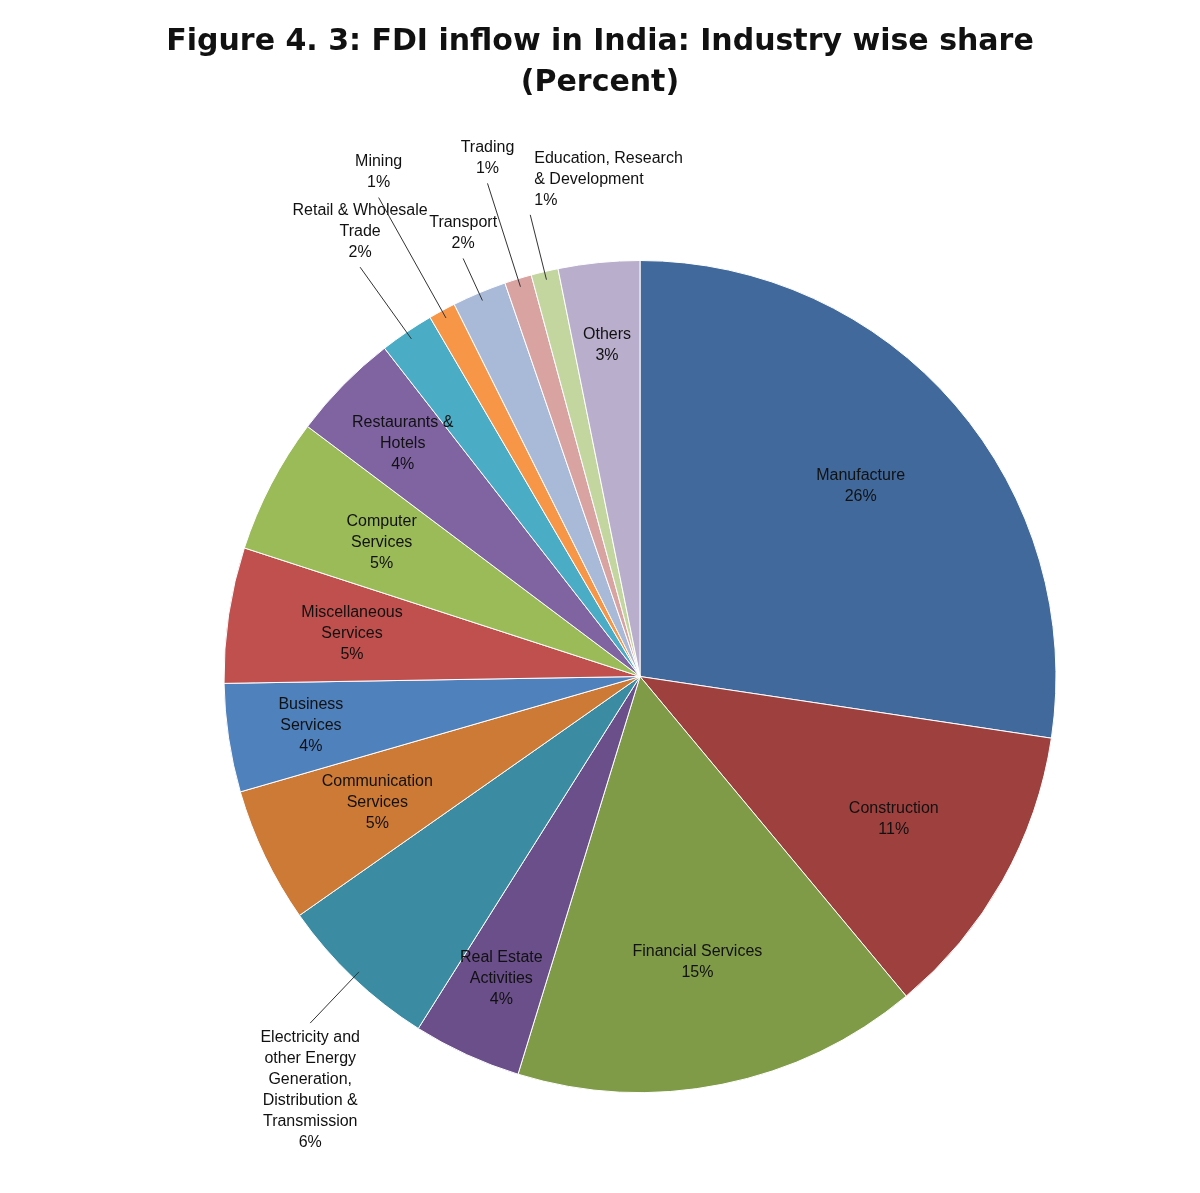 Image resolution: width=1200 pixels, height=1193 pixels. I want to click on slice-label: Business Services, so click(311, 714).